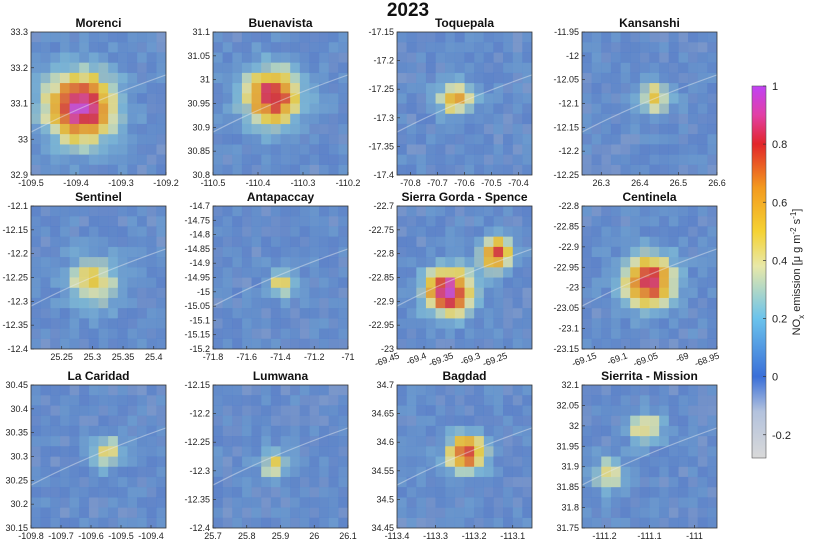  I want to click on y-tick-label: 30.95, so click(198, 104).